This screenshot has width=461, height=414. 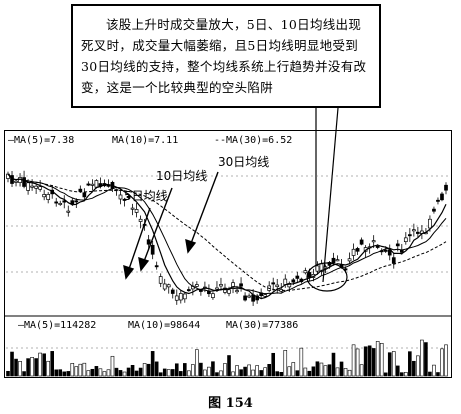 What do you see at coordinates (227, 358) in the screenshot?
I see `volume-bars` at bounding box center [227, 358].